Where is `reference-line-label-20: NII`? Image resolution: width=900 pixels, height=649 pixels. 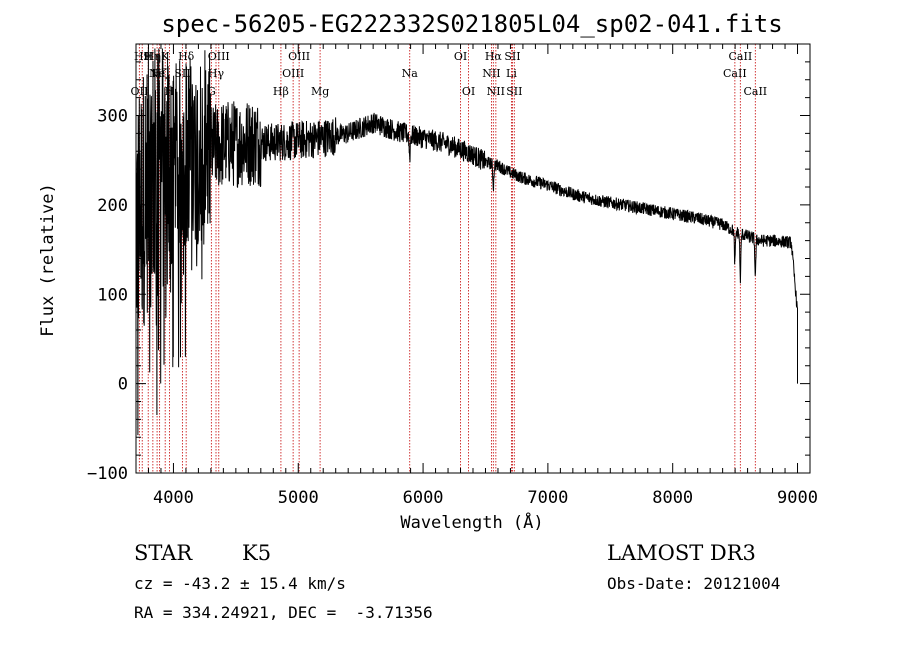
reference-line-label-20: NII is located at coordinates (491, 73).